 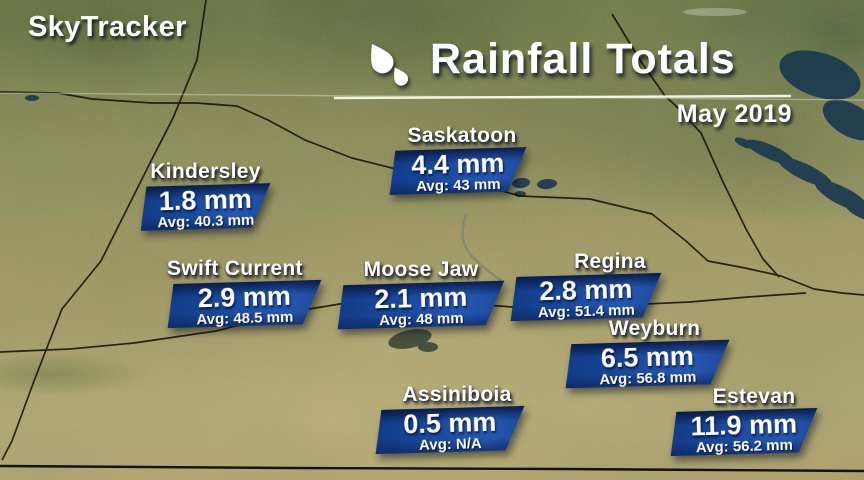 I want to click on rainfall-value: 4.4 mm, so click(x=457, y=164).